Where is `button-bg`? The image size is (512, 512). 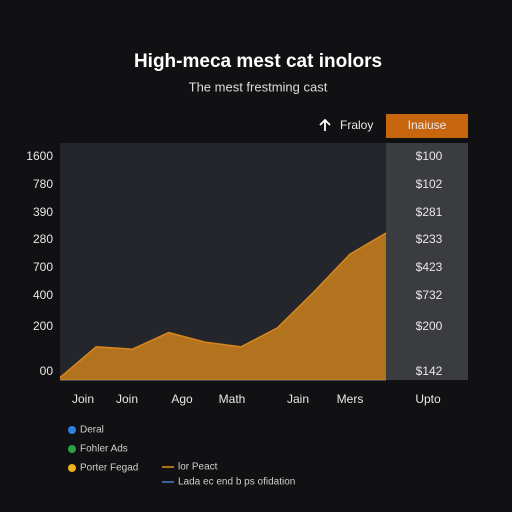
button-bg is located at coordinates (427, 126).